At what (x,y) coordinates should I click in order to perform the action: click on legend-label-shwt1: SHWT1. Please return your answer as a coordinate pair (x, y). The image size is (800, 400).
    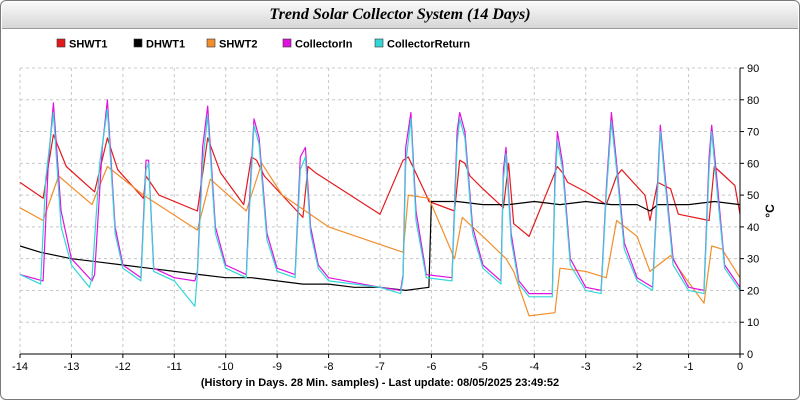
    Looking at the image, I should click on (88, 45).